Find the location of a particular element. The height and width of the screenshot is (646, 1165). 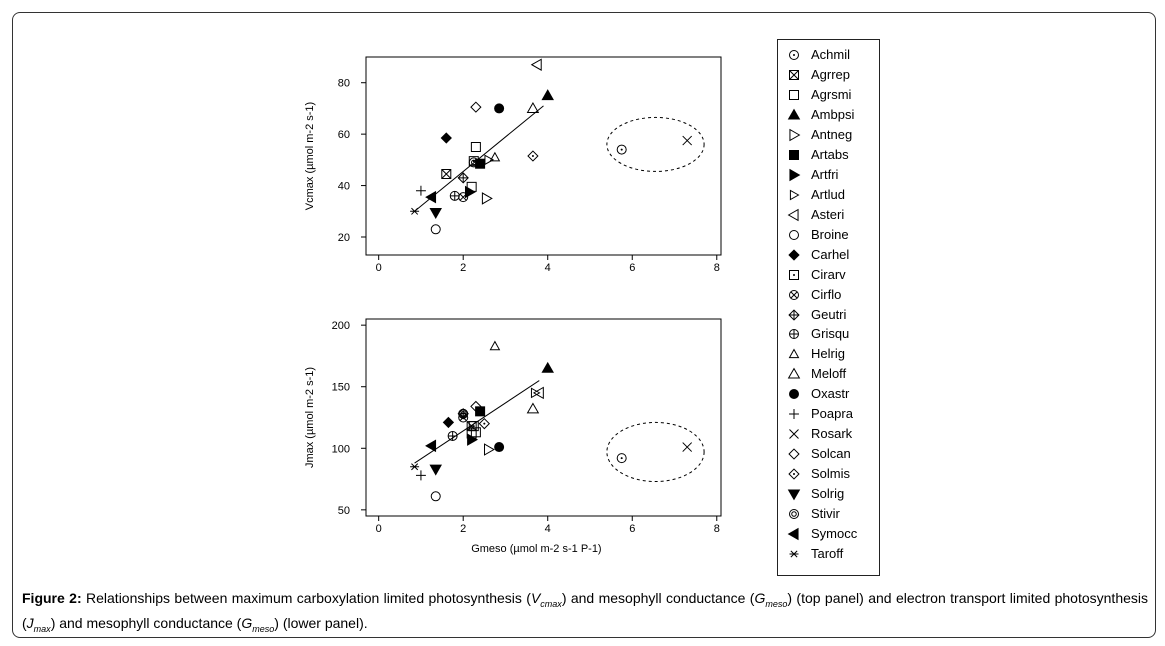

caption-sub-meso2: meso is located at coordinates (263, 628).